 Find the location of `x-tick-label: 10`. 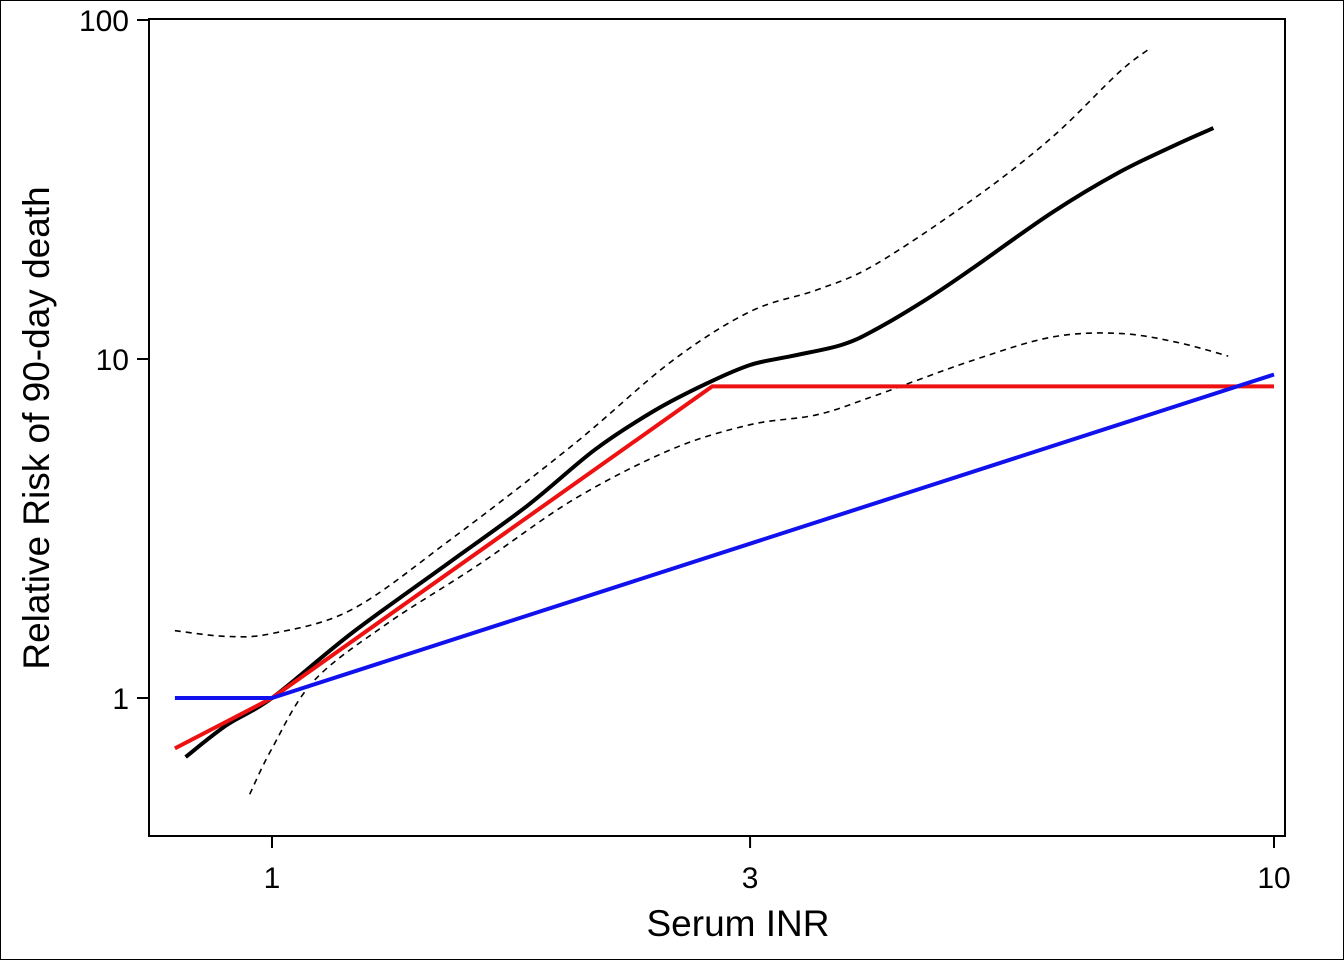

x-tick-label: 10 is located at coordinates (1273, 878).